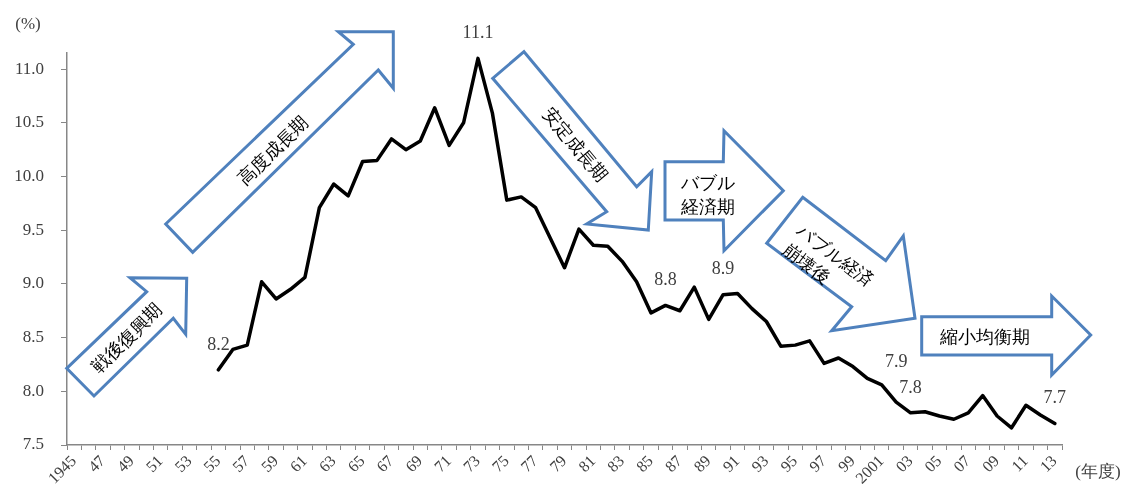 Image resolution: width=1124 pixels, height=490 pixels. What do you see at coordinates (962, 463) in the screenshot?
I see `x-tick-label: 07` at bounding box center [962, 463].